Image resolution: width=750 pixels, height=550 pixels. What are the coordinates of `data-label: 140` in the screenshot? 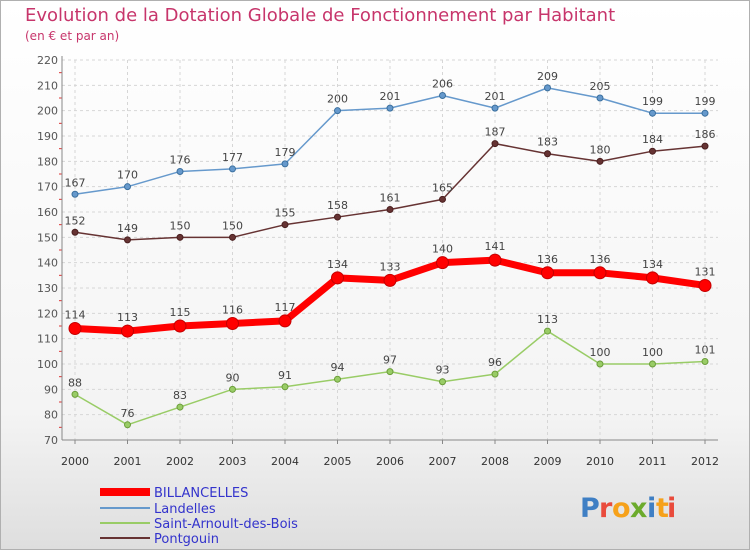 It's located at (442, 249).